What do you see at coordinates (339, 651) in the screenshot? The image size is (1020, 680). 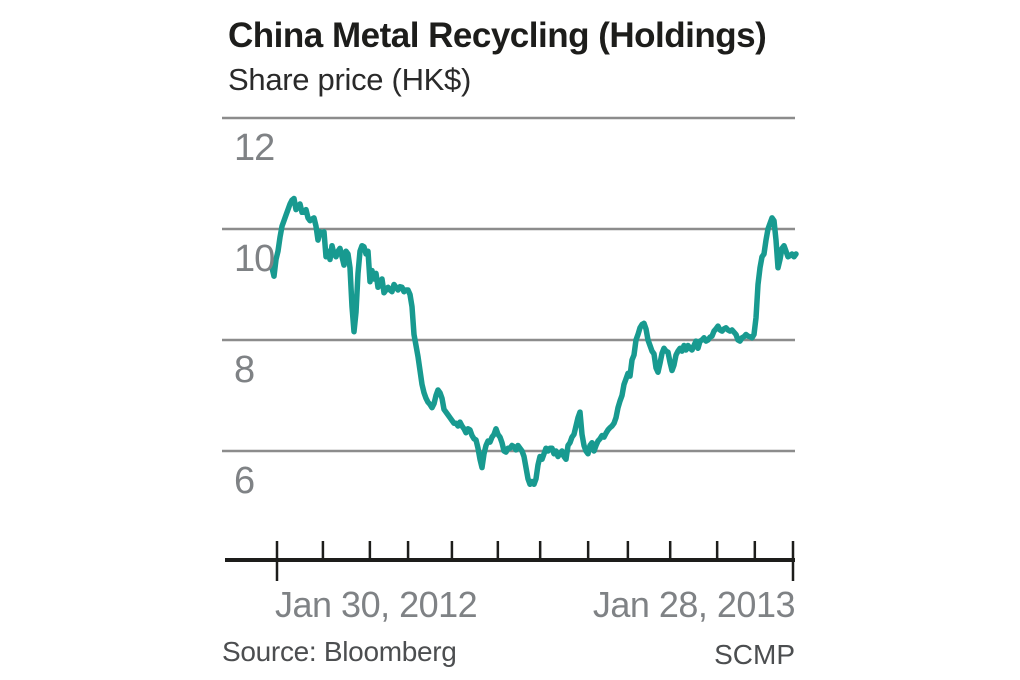 I see `source-attribution: Source: Bloomberg` at bounding box center [339, 651].